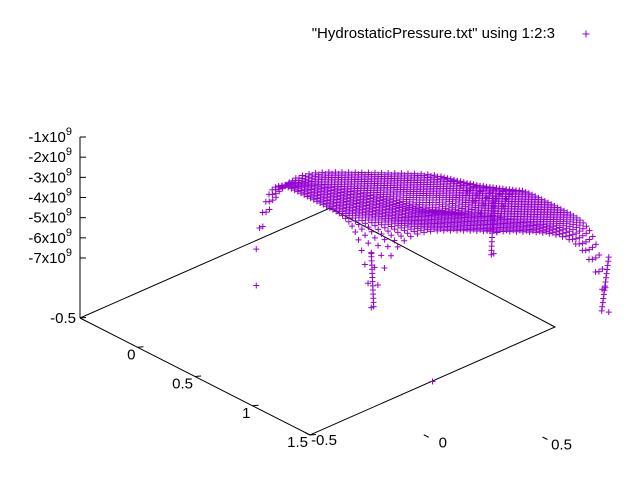 The width and height of the screenshot is (640, 480). I want to click on z-tick-label: -5x10⁹, so click(50, 217).